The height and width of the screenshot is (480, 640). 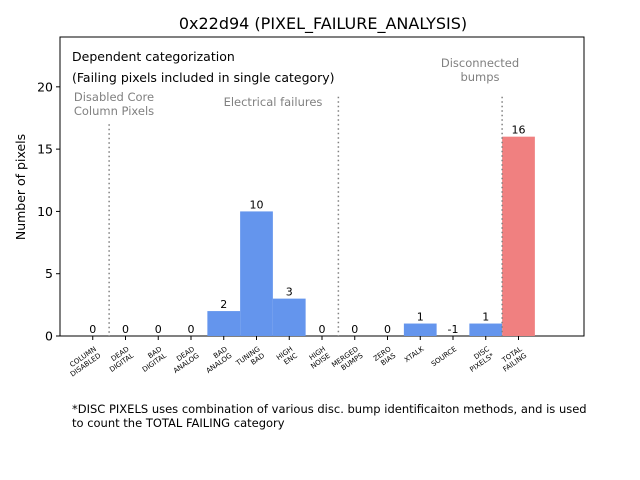 I want to click on x-tick-label: MERGEDBUMPS, so click(x=347, y=360).